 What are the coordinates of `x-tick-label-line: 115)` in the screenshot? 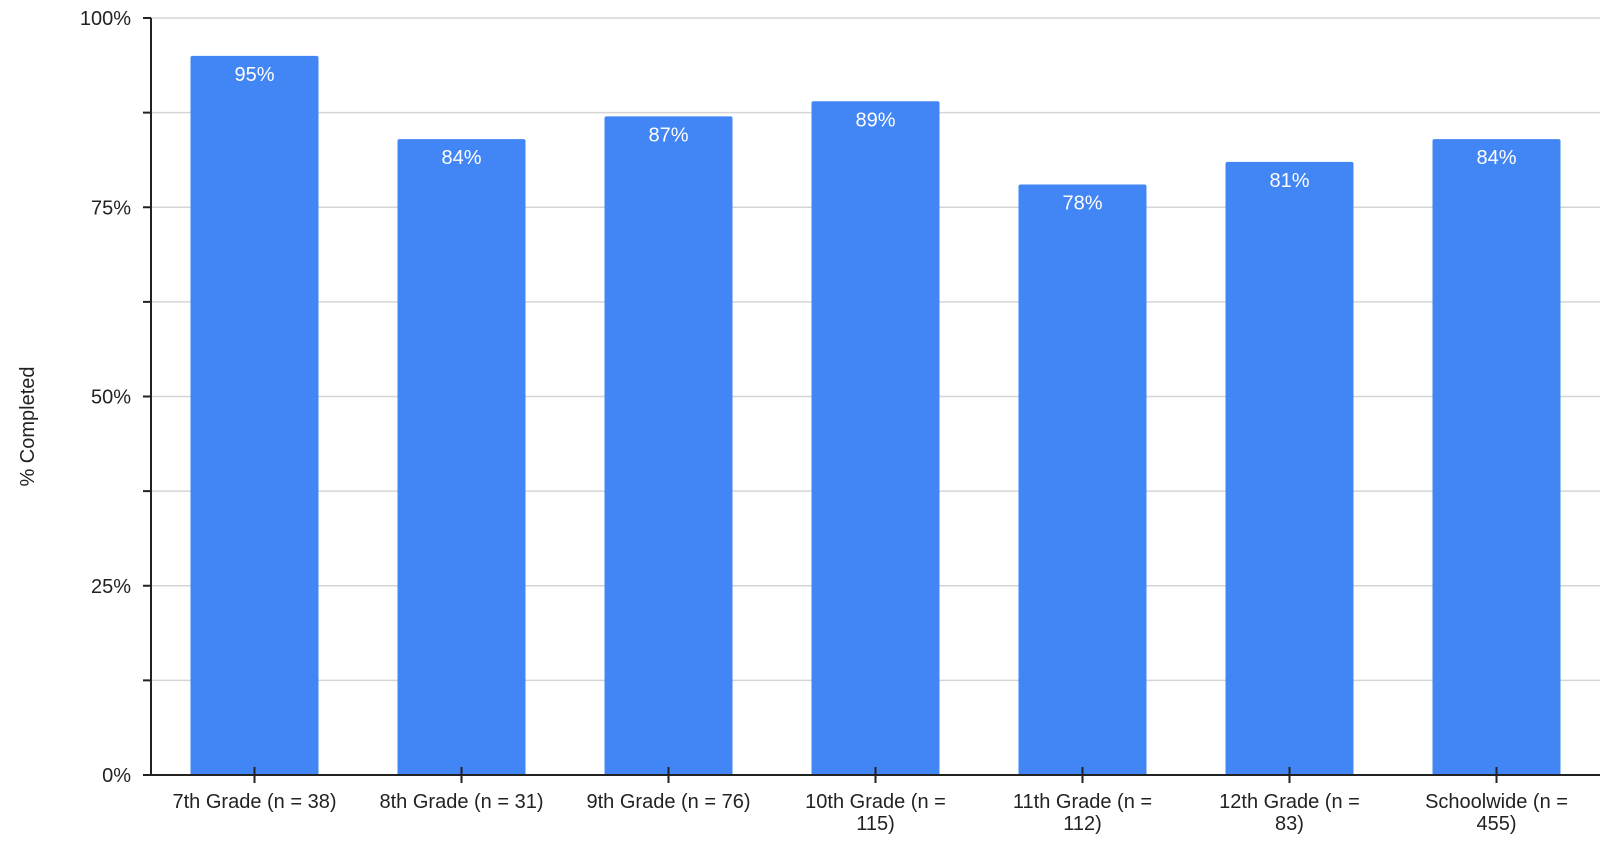 It's located at (875, 824).